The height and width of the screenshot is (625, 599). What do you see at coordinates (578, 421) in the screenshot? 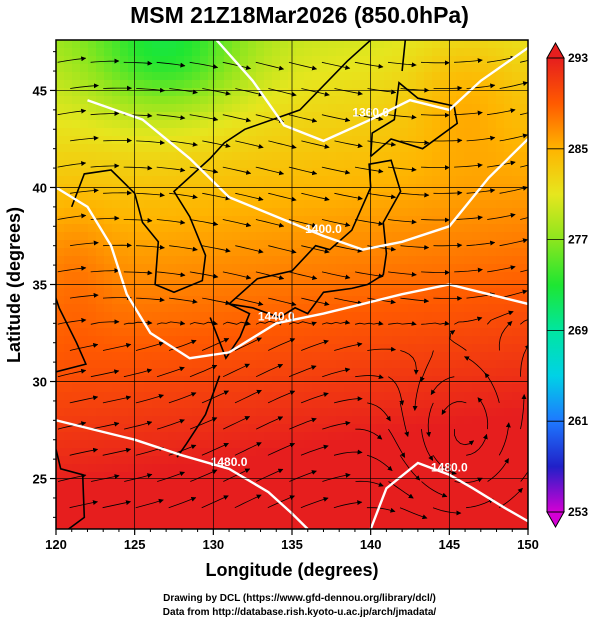
I see `colorbar-tick-label: 261` at bounding box center [578, 421].